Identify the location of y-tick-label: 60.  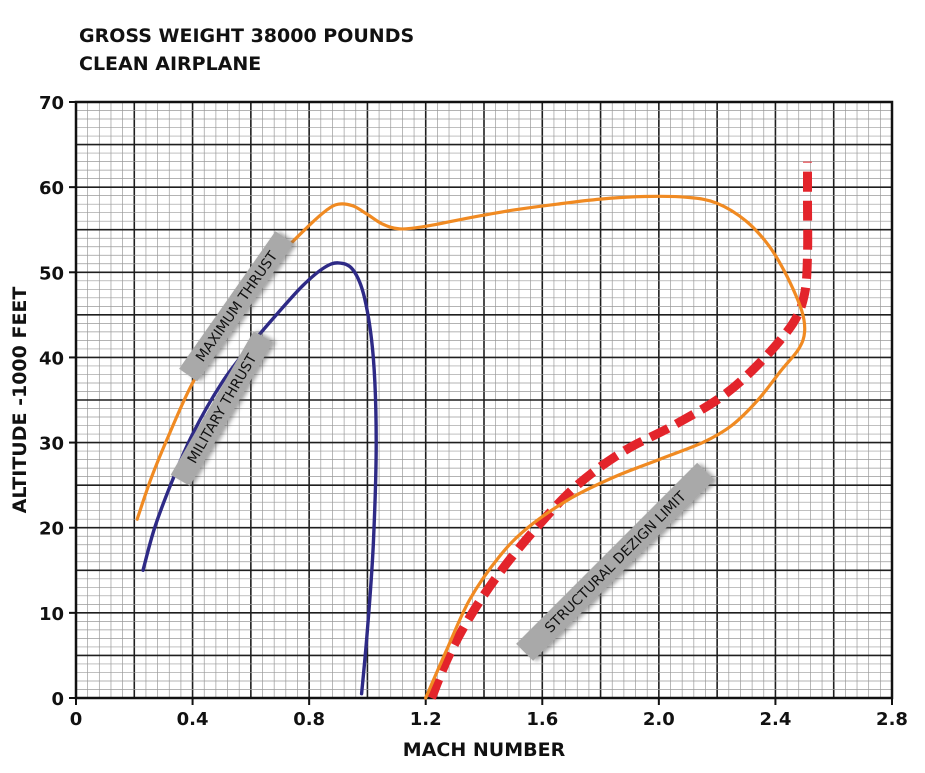
(51, 188).